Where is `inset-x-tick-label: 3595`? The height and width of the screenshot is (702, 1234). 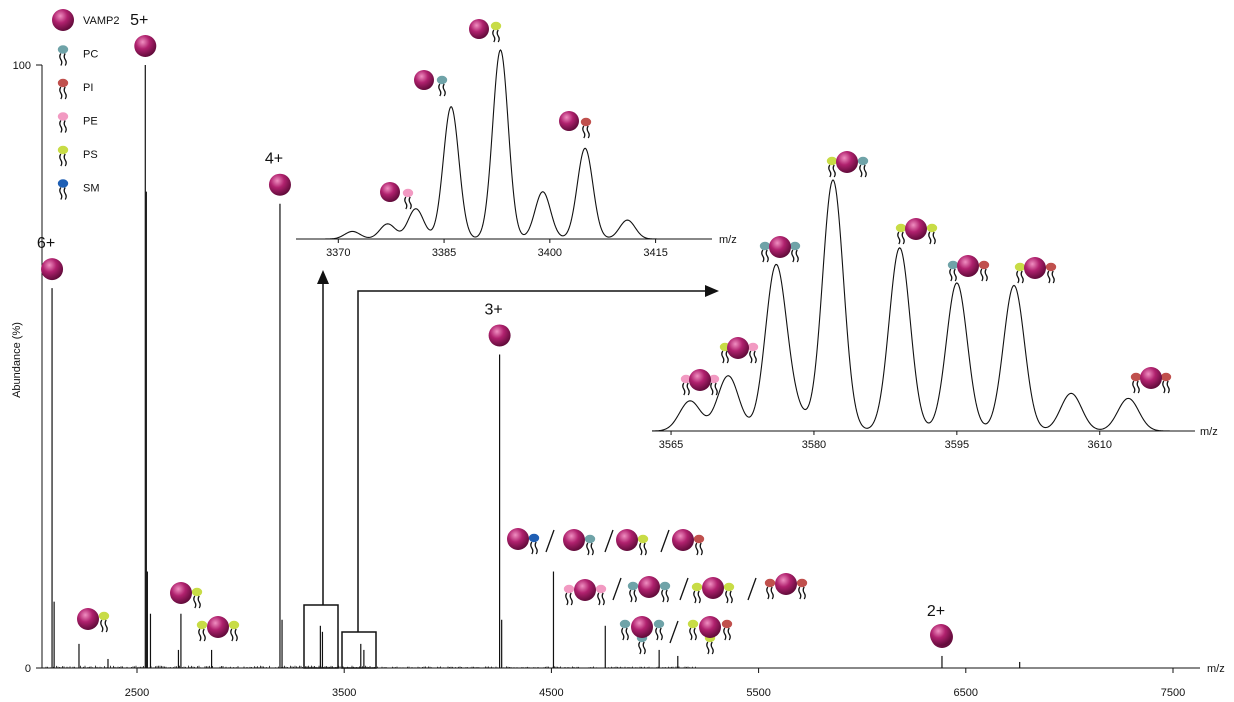
inset-x-tick-label: 3595 is located at coordinates (957, 445).